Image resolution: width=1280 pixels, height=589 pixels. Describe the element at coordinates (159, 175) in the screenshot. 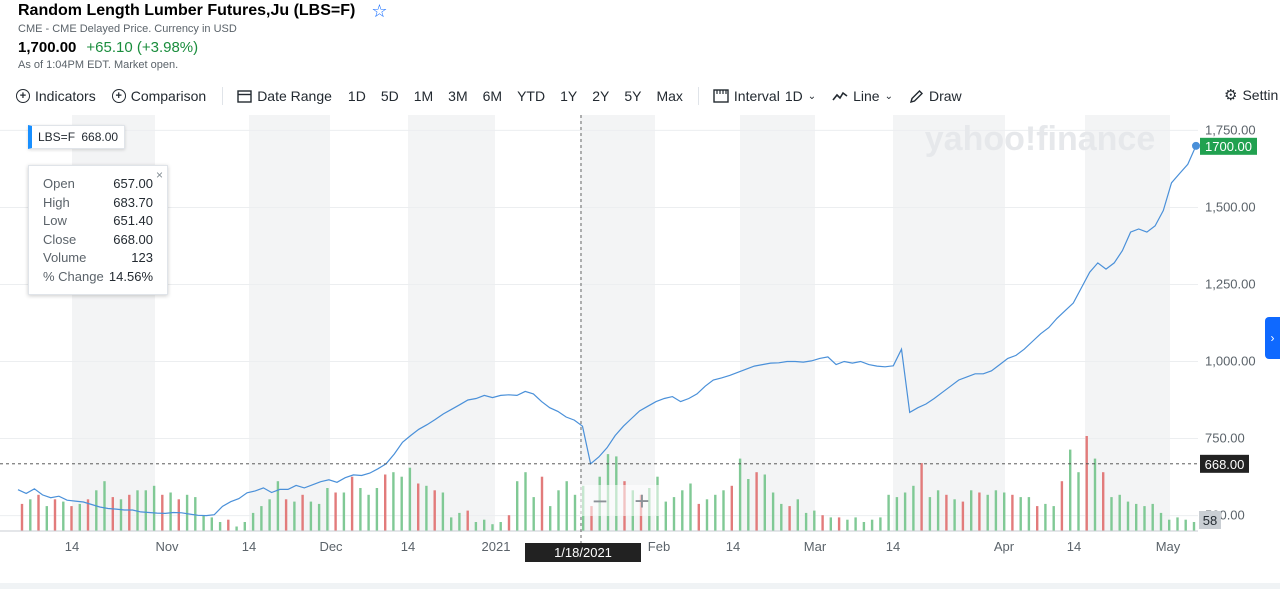

I see `close-icon: ×` at that location.